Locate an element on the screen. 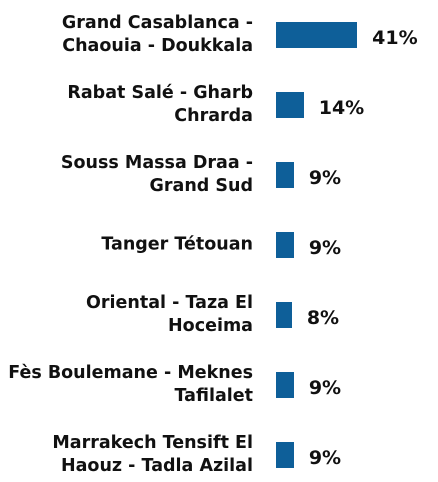  value-label: 41% is located at coordinates (395, 38).